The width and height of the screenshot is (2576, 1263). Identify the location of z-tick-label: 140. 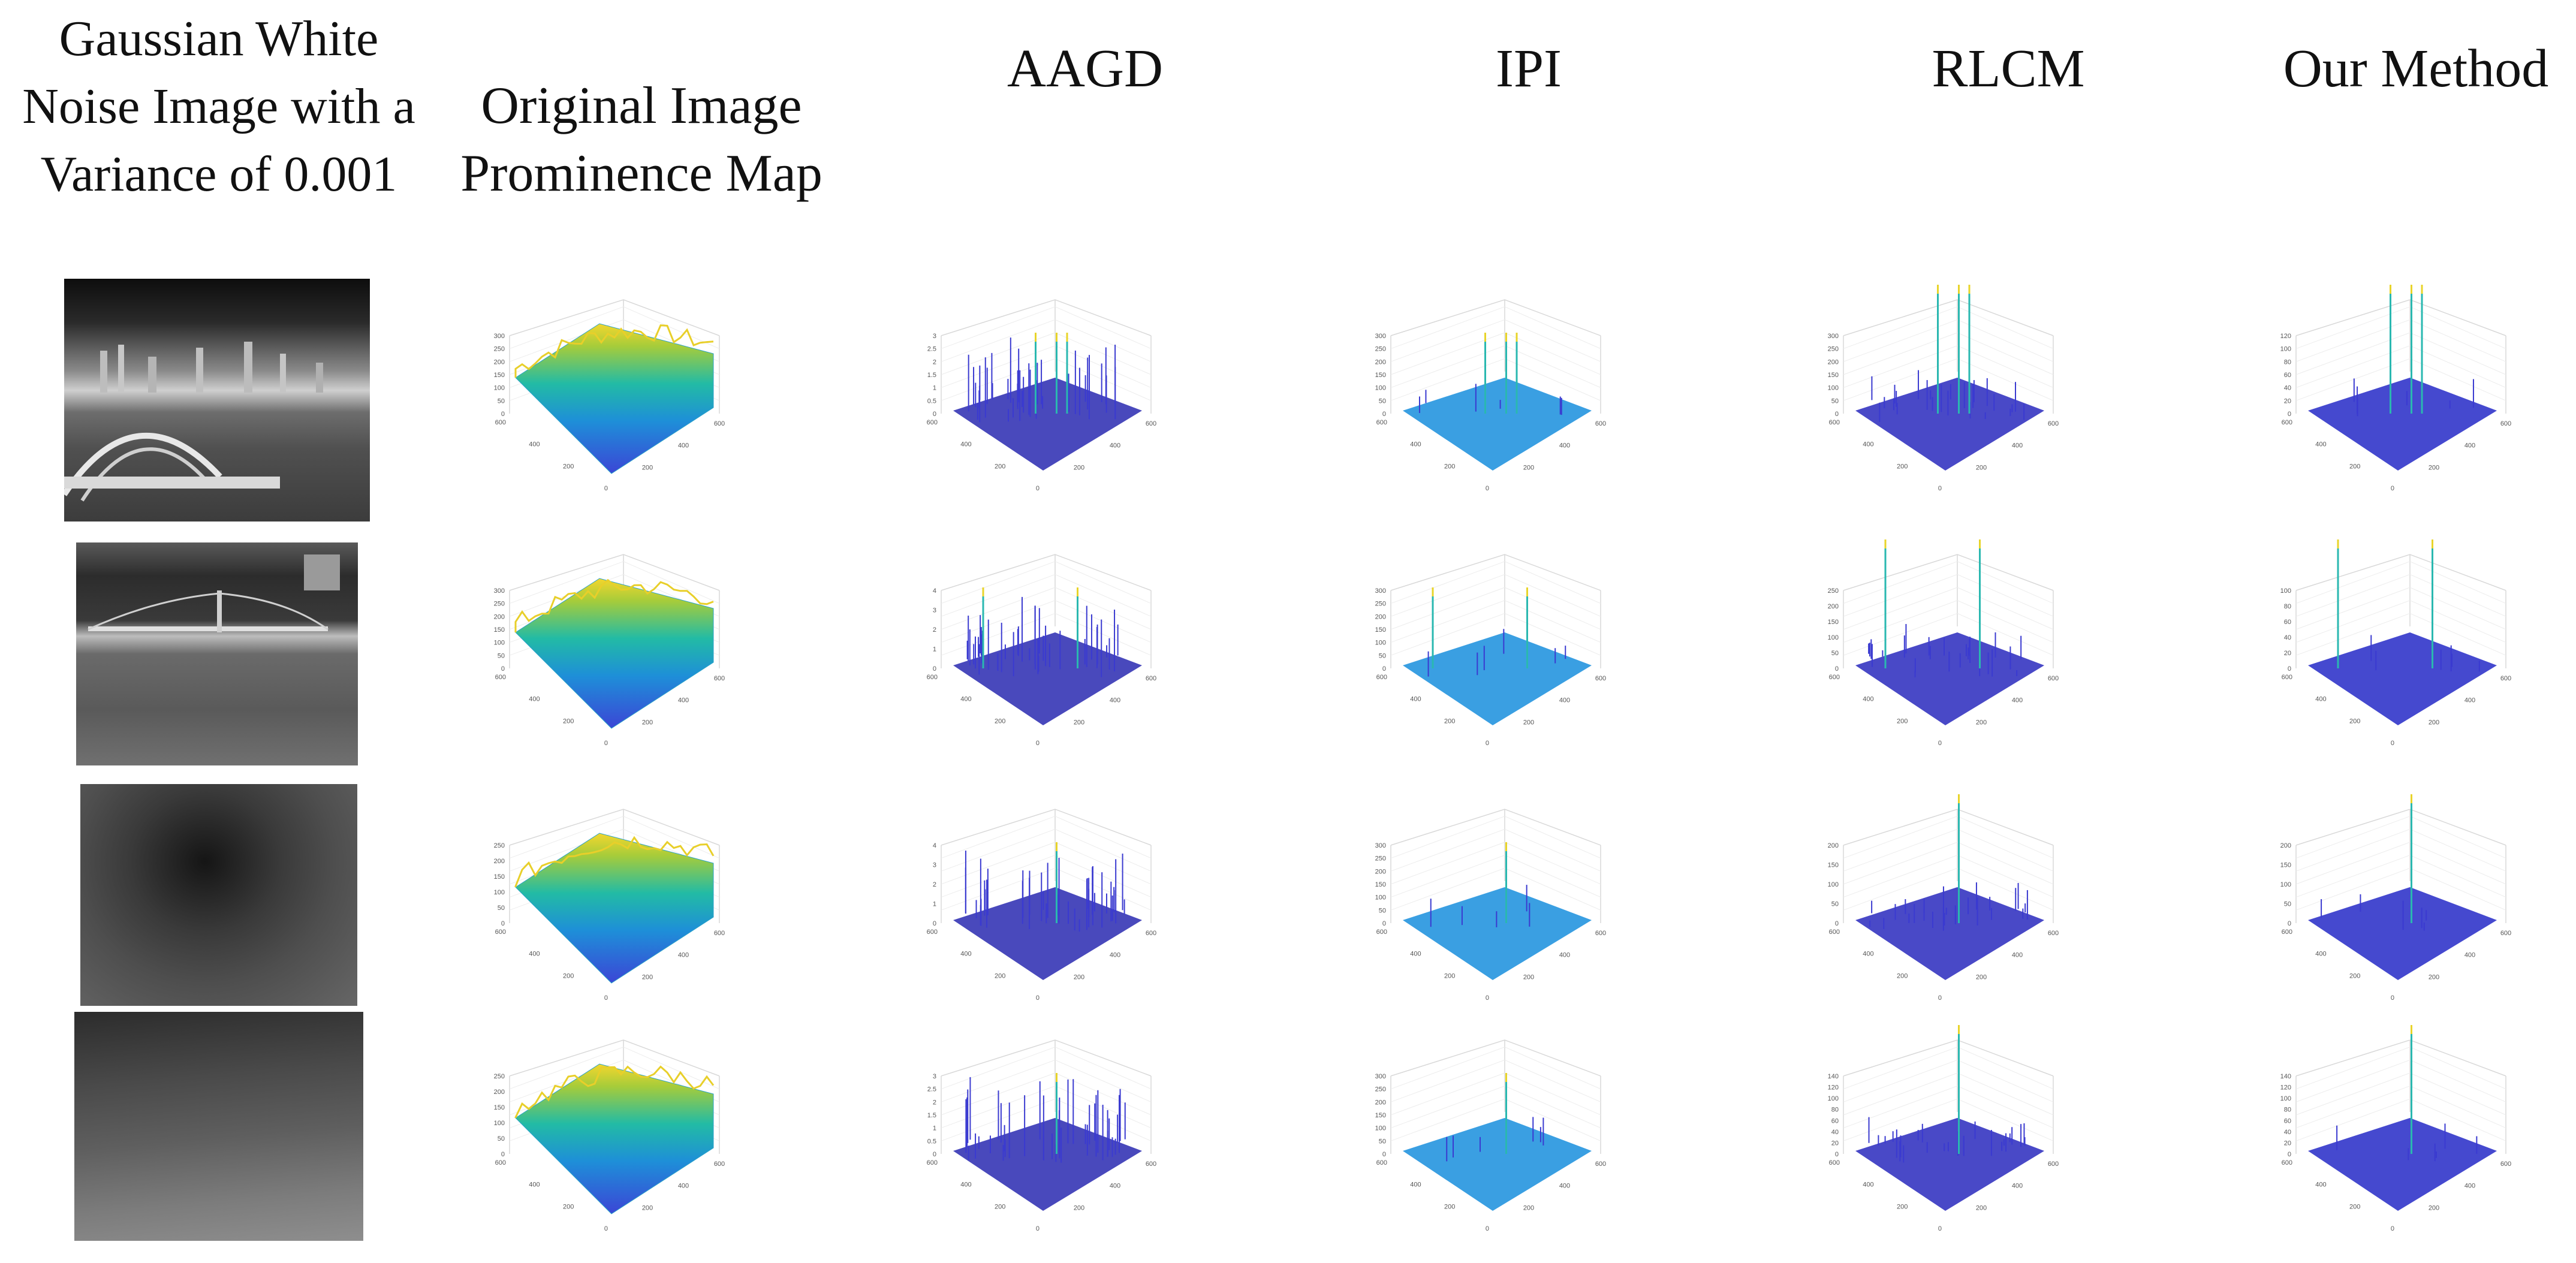
(2285, 1076).